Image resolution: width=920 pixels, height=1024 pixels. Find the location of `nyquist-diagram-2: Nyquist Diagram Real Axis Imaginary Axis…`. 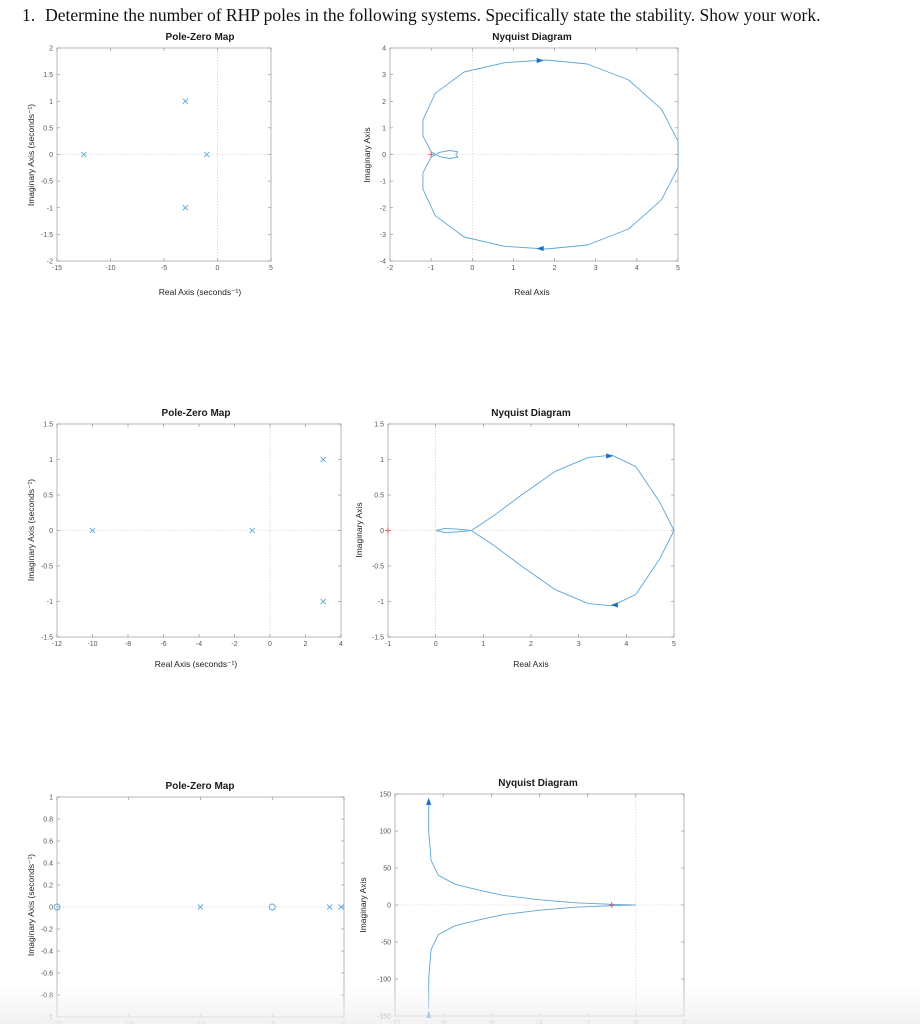

nyquist-diagram-2: Nyquist Diagram Real Axis Imaginary Axis… is located at coordinates (515, 538).